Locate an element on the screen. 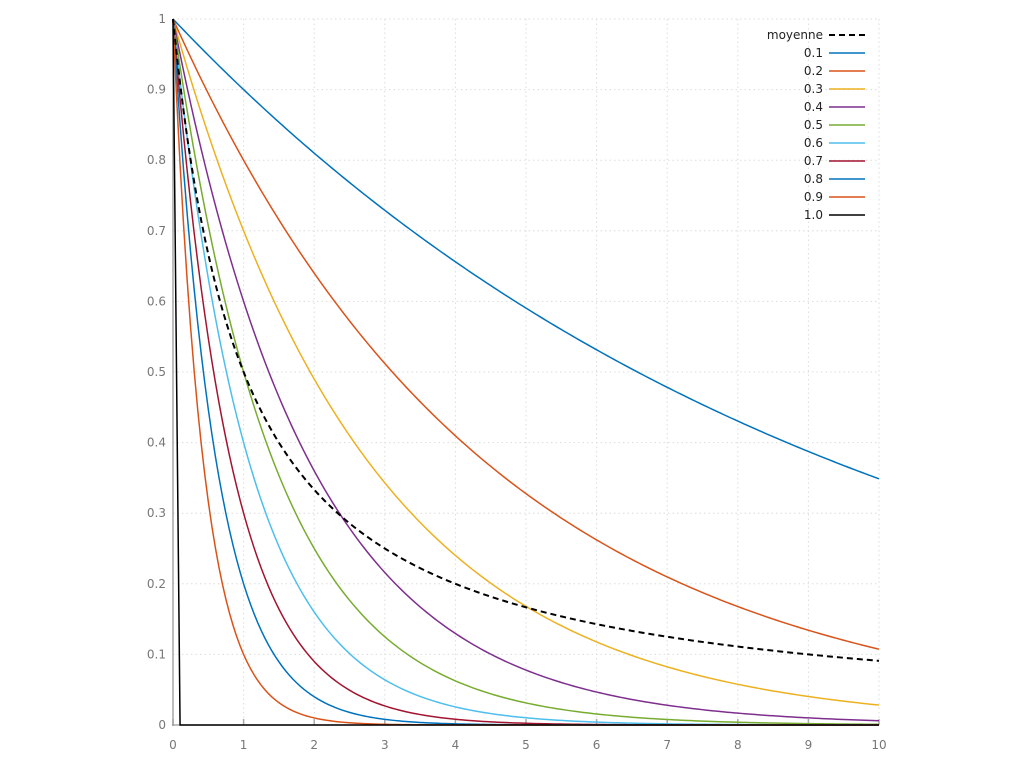  x-tick-label: 7 is located at coordinates (667, 745).